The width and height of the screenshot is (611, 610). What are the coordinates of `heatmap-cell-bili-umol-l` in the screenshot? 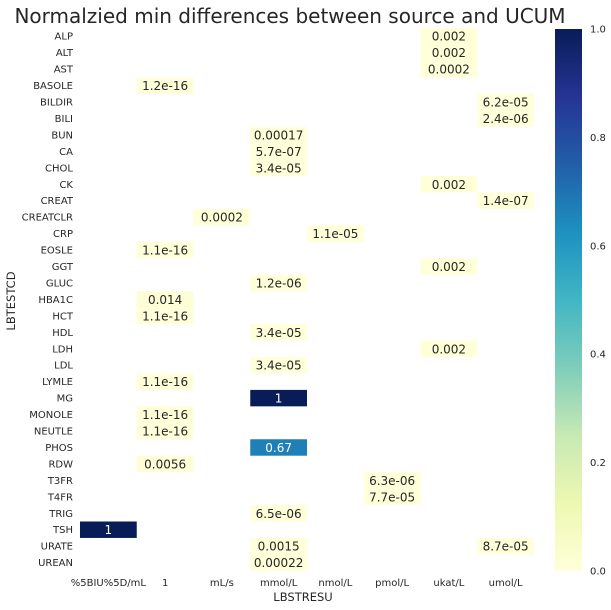 It's located at (505, 118).